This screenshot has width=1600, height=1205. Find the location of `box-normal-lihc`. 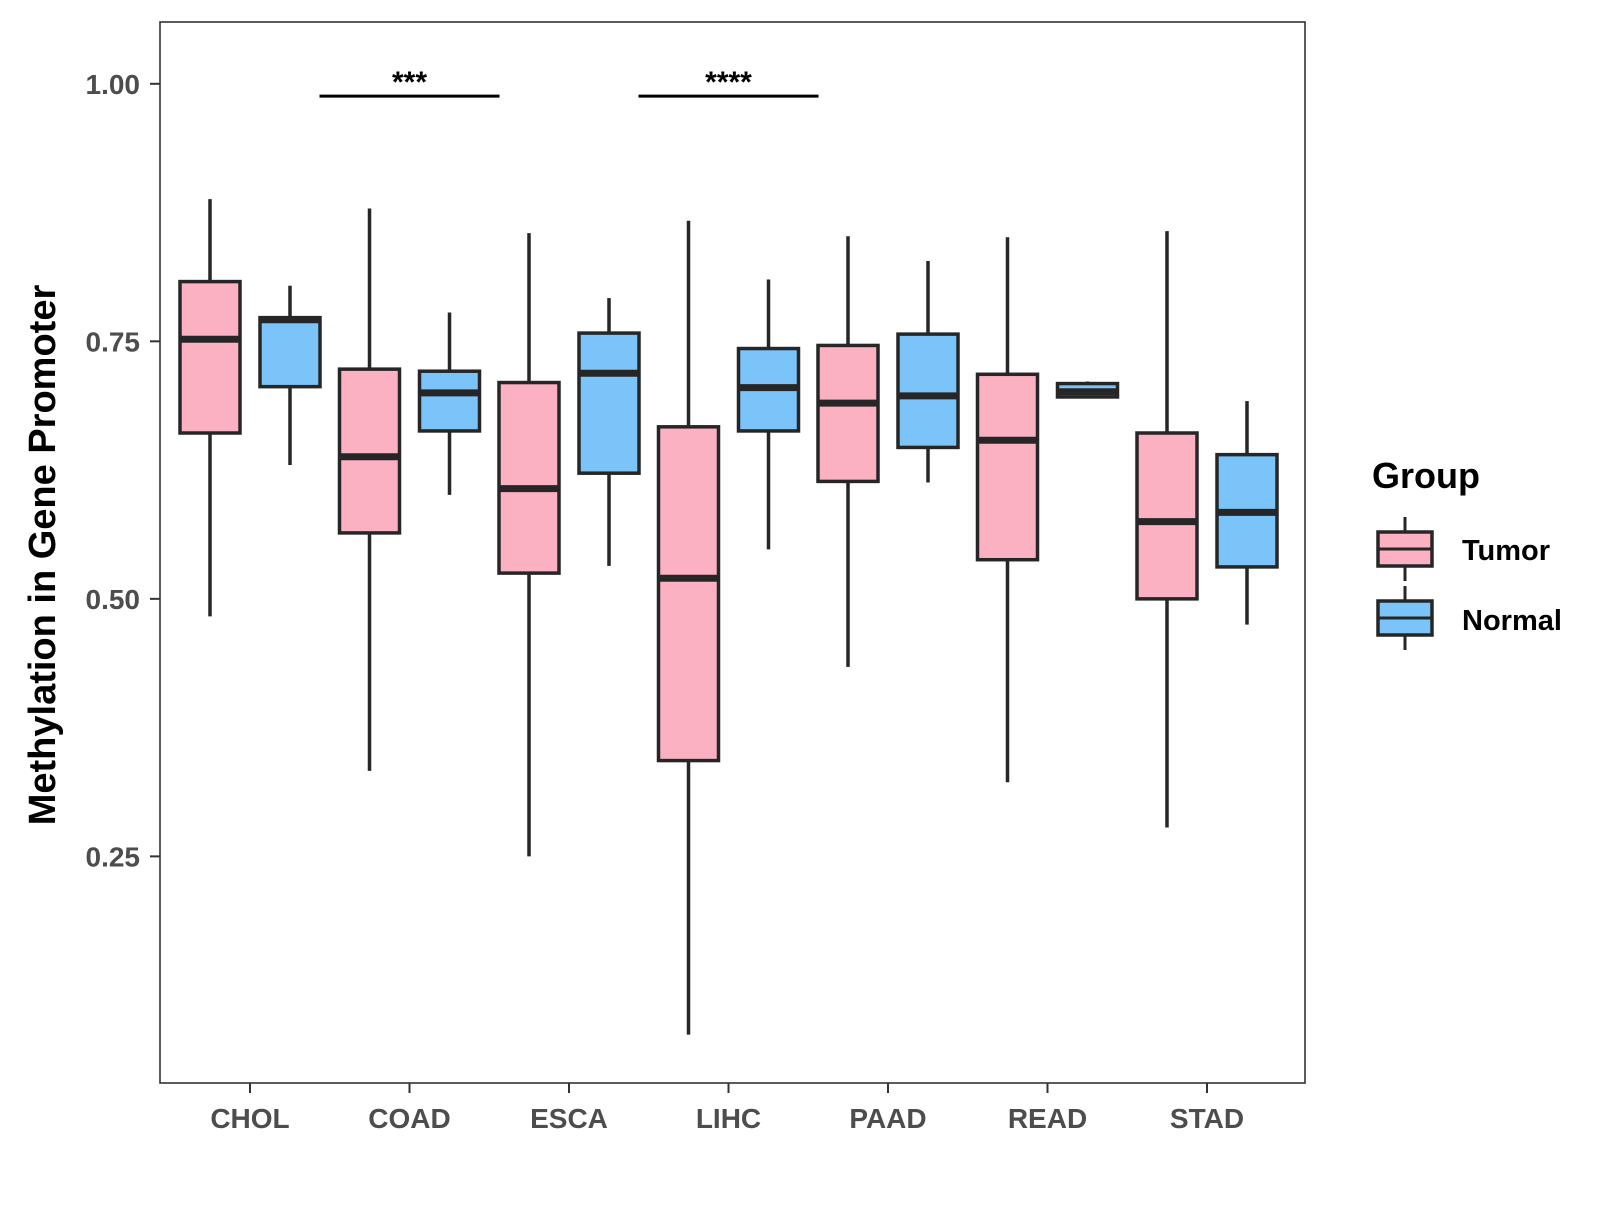

box-normal-lihc is located at coordinates (768, 414).